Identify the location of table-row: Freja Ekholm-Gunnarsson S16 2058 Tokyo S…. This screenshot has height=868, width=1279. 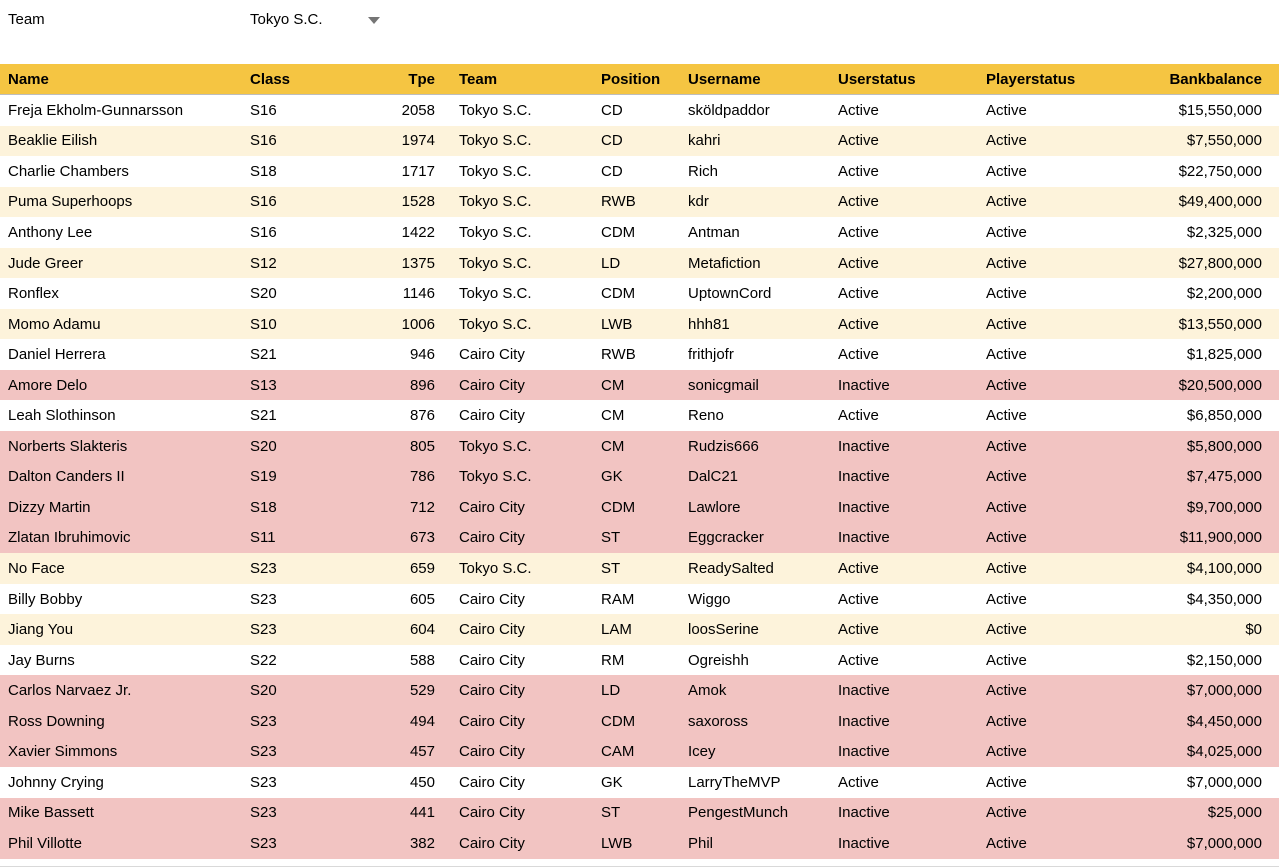
(639, 110).